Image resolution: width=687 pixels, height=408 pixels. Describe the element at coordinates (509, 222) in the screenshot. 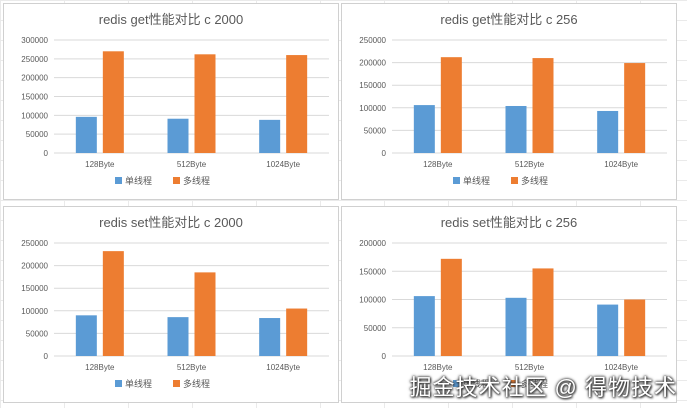

I see `chart-title: redis set性能对比 c 256` at that location.